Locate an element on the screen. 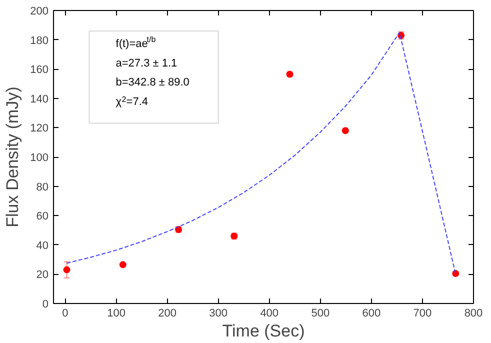 Image resolution: width=491 pixels, height=343 pixels. y-tick-label: 80 is located at coordinates (42, 187).